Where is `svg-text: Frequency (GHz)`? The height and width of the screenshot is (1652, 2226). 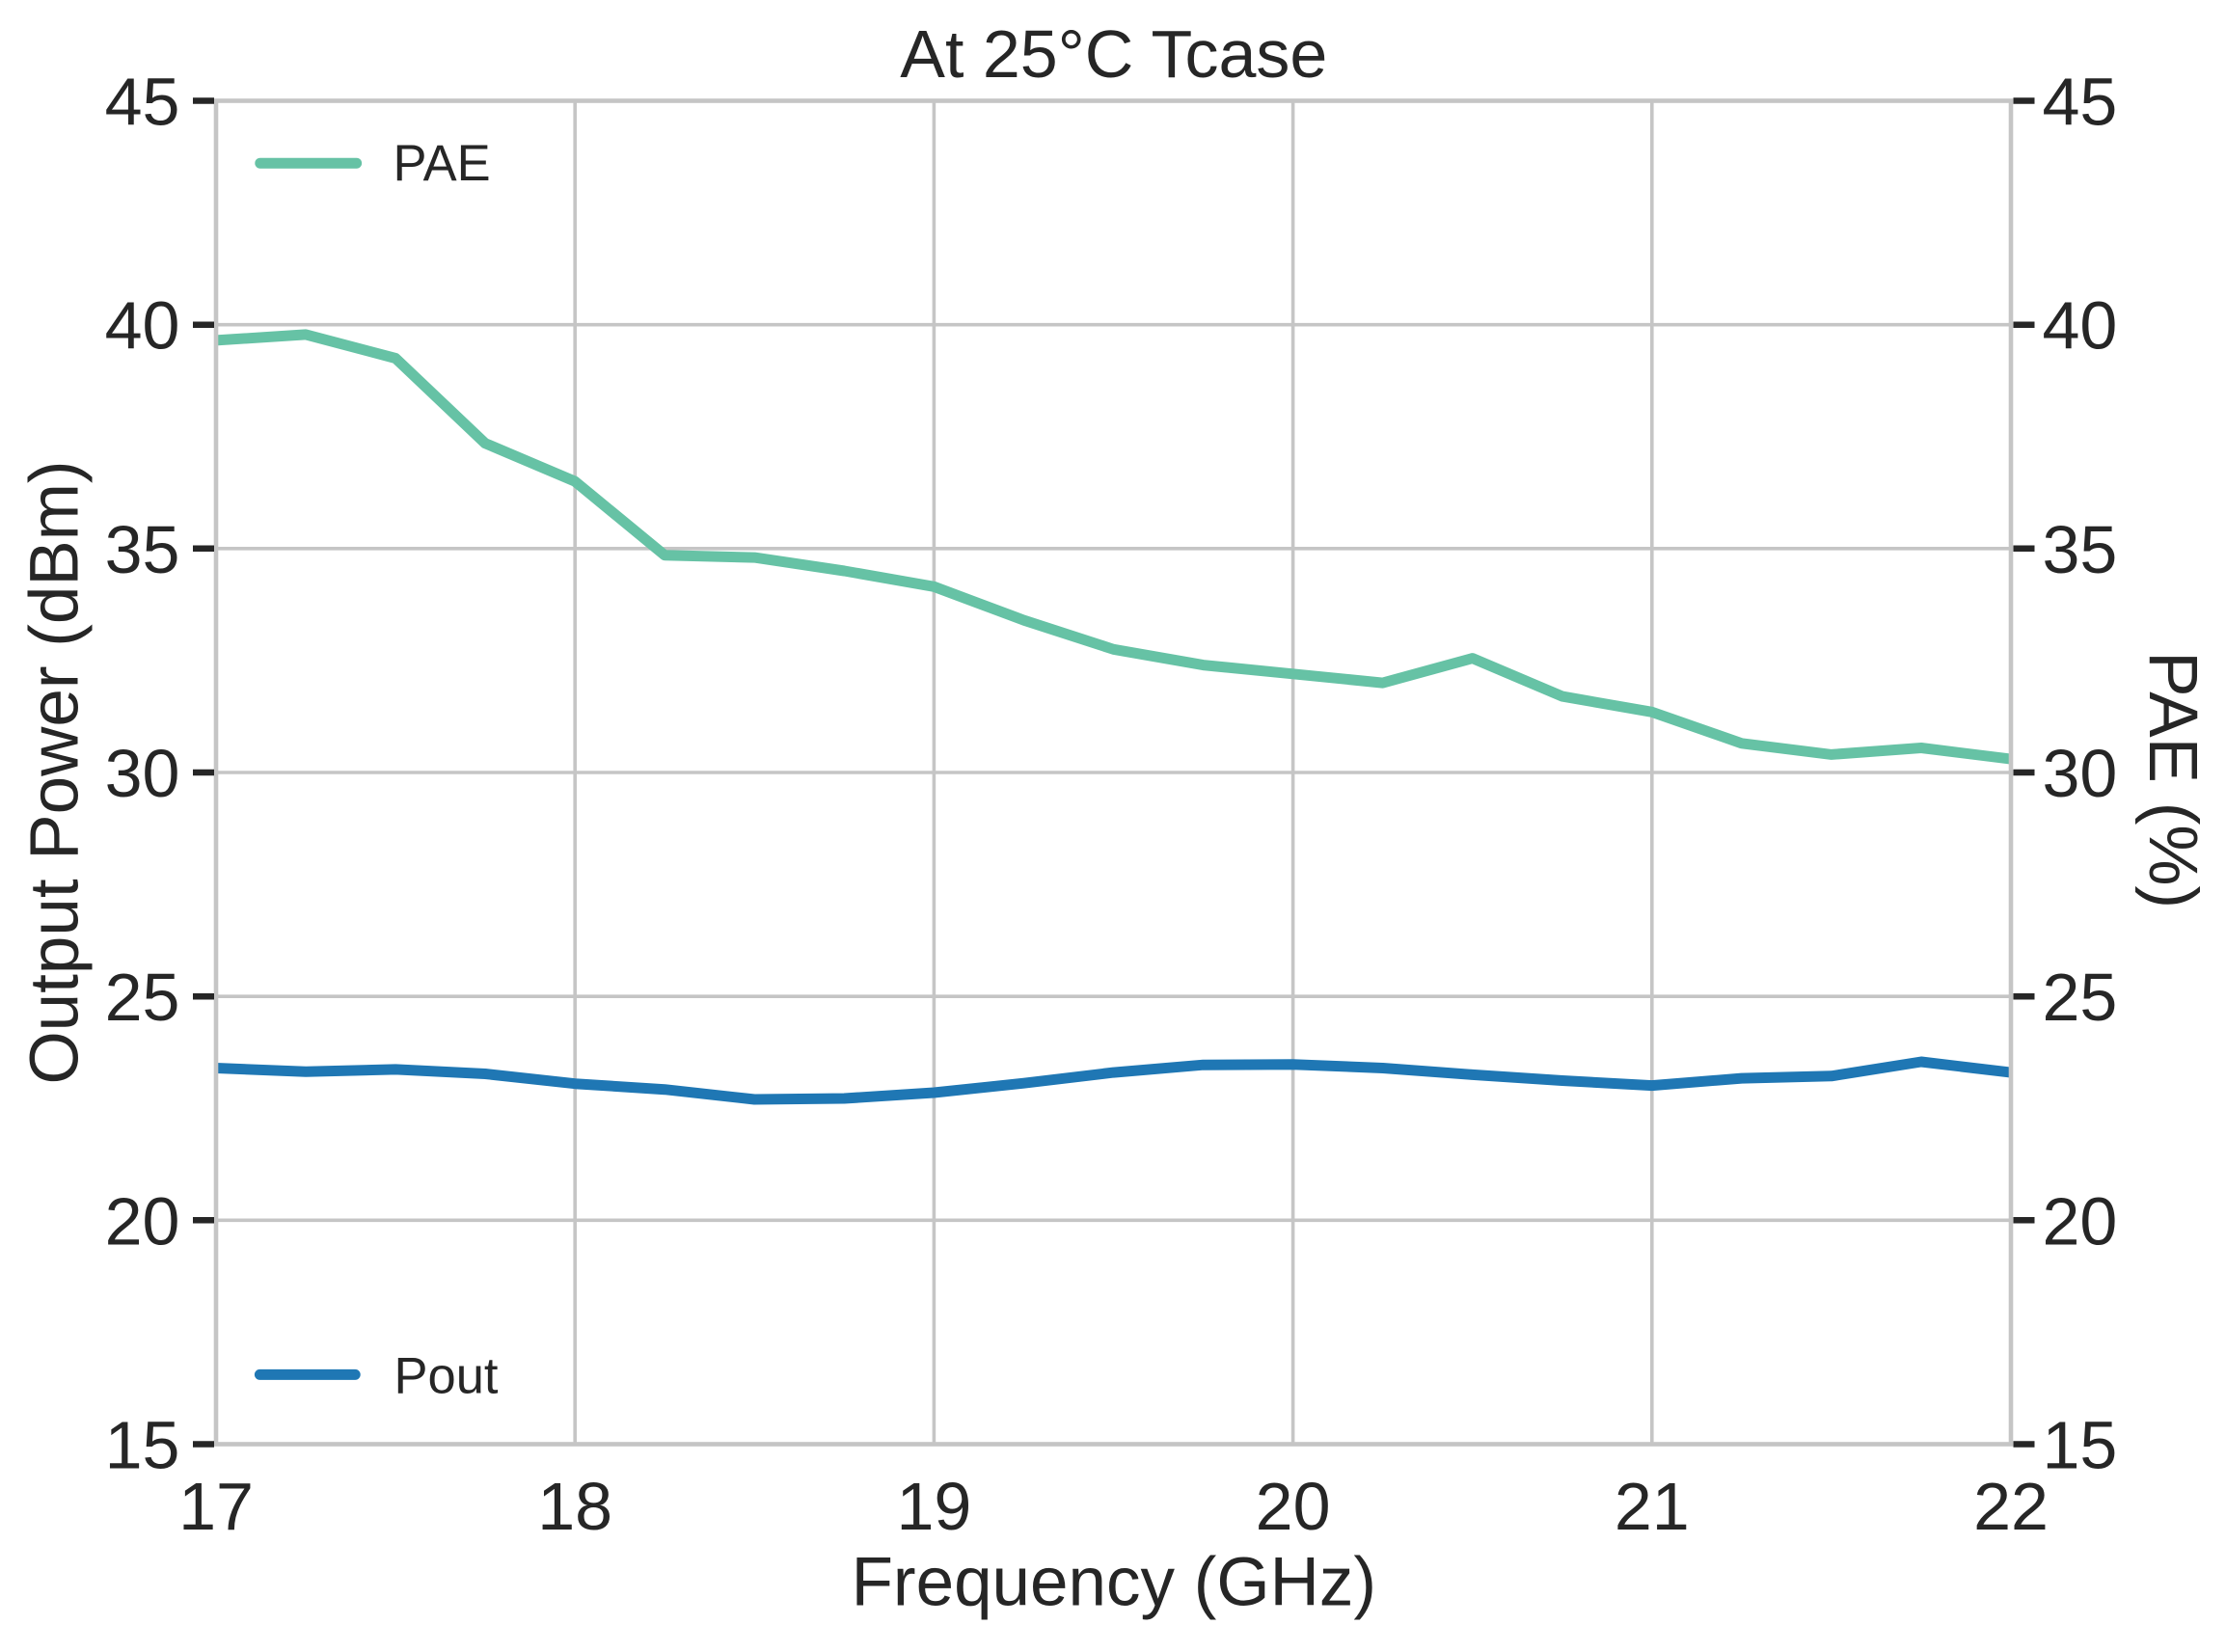 svg-text: Frequency (GHz) is located at coordinates (1114, 1583).